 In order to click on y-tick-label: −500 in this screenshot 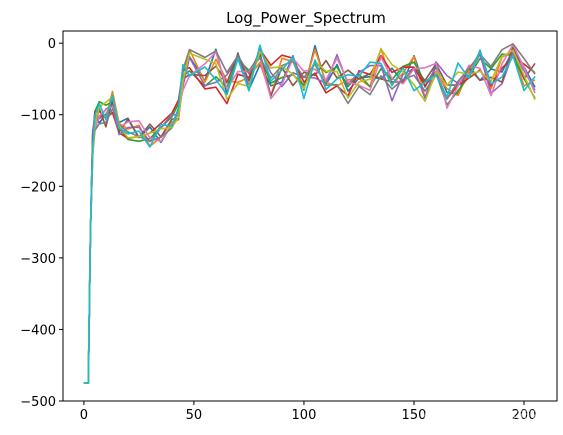, I will do `click(38, 402)`.